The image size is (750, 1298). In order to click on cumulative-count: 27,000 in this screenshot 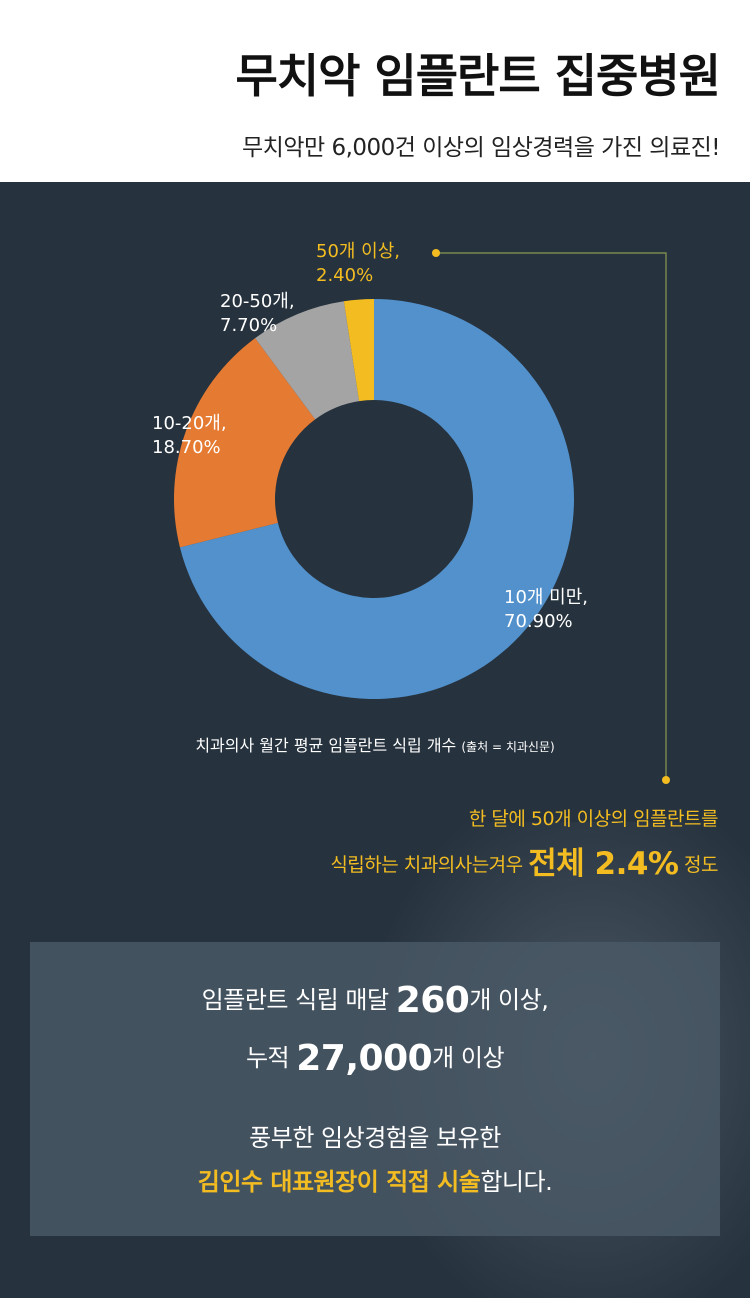, I will do `click(364, 1058)`.